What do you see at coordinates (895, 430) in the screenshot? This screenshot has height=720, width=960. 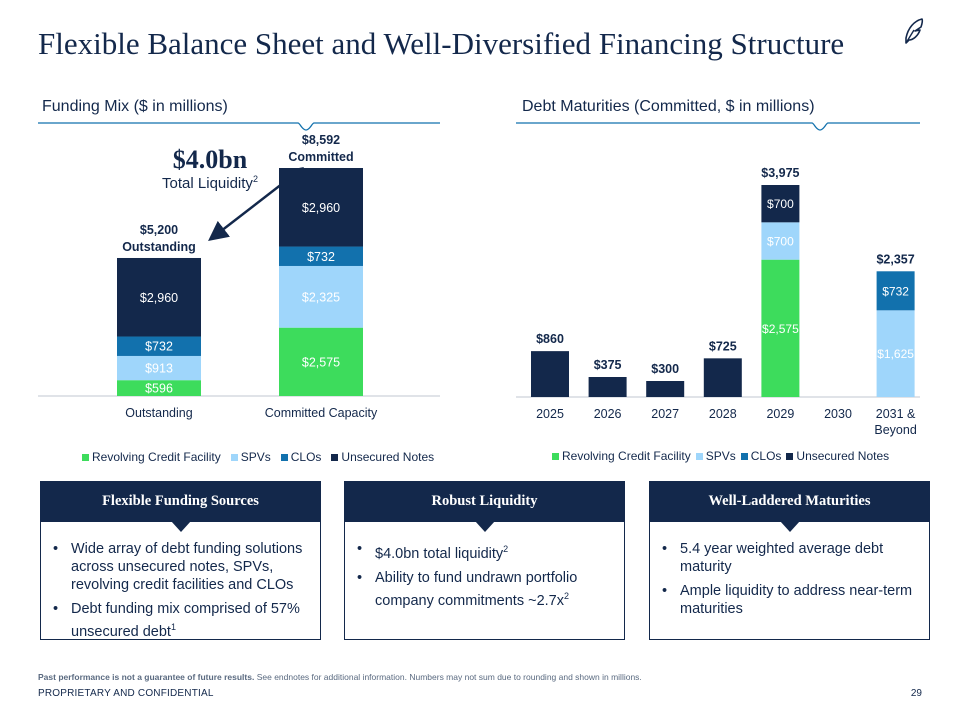 I see `x-tick-2031-beyond-line2: Beyond` at bounding box center [895, 430].